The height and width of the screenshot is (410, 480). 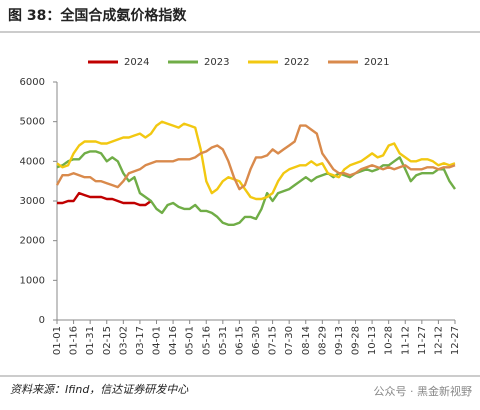 I want to click on x-tick-label: 08-29, so click(x=322, y=340).